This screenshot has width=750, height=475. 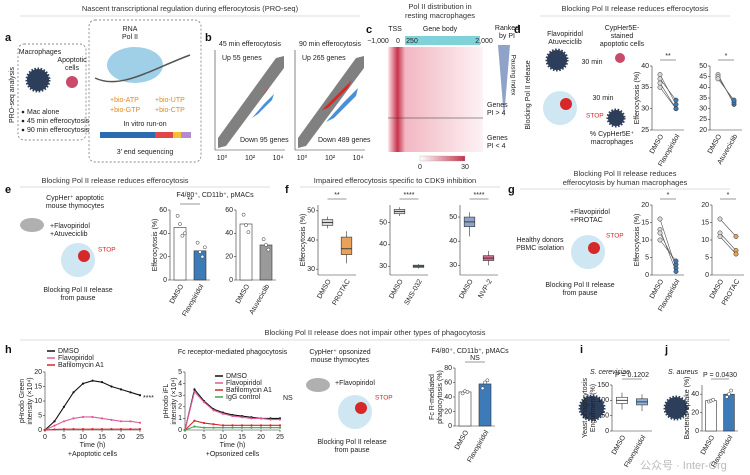 What do you see at coordinates (303, 240) in the screenshot?
I see `y-axis-label: Efferocytosis (%)` at bounding box center [303, 240].